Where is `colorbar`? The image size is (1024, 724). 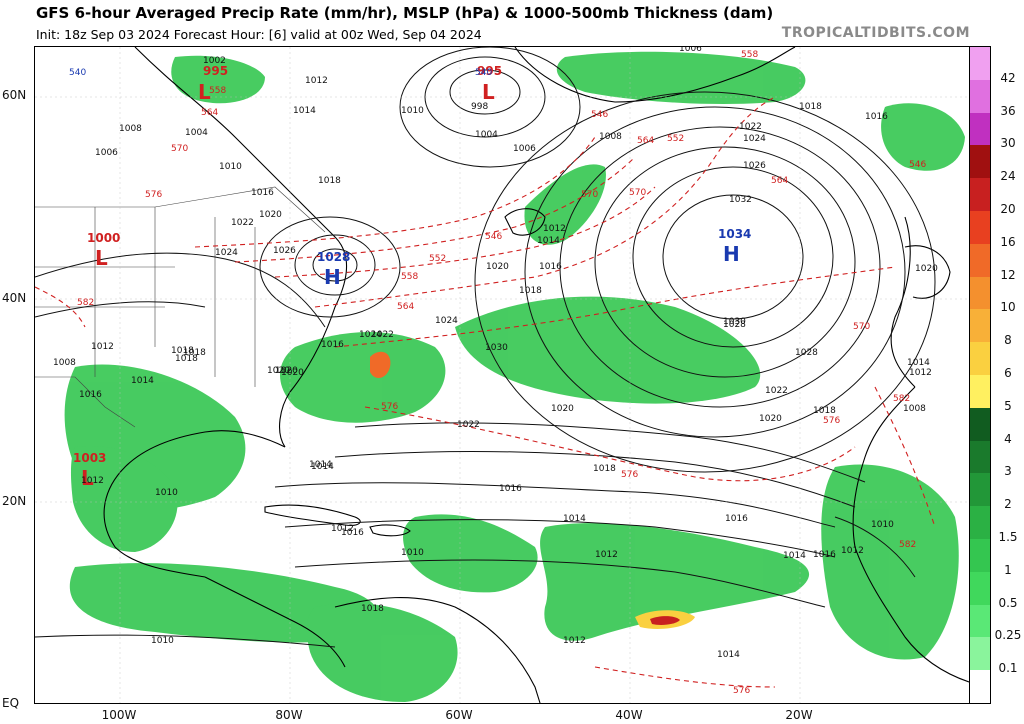
colorbar is located at coordinates (980, 375).